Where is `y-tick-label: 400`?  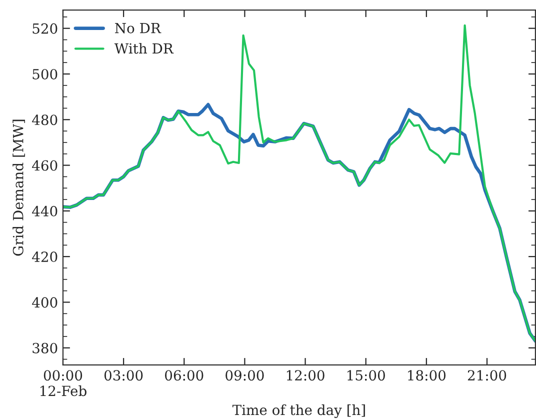 y-tick-label: 400 is located at coordinates (45, 302).